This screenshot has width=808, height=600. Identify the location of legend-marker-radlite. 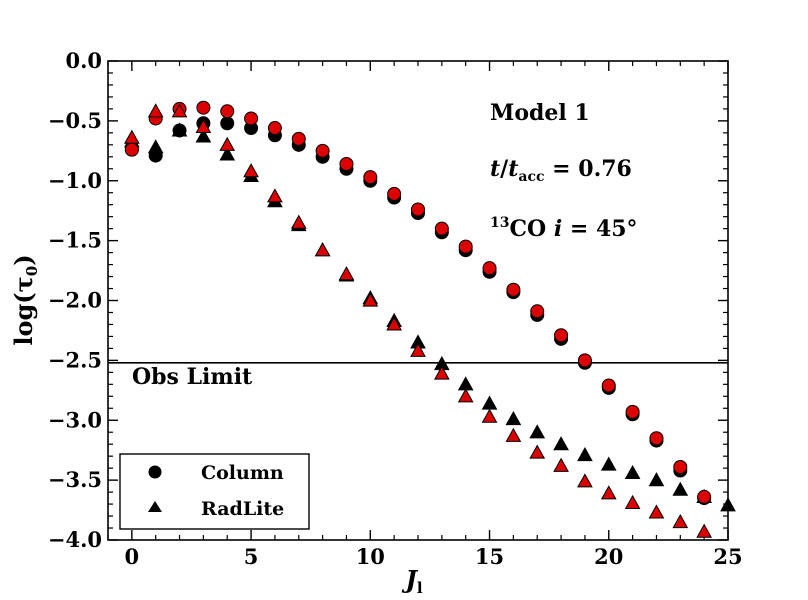
(155, 506).